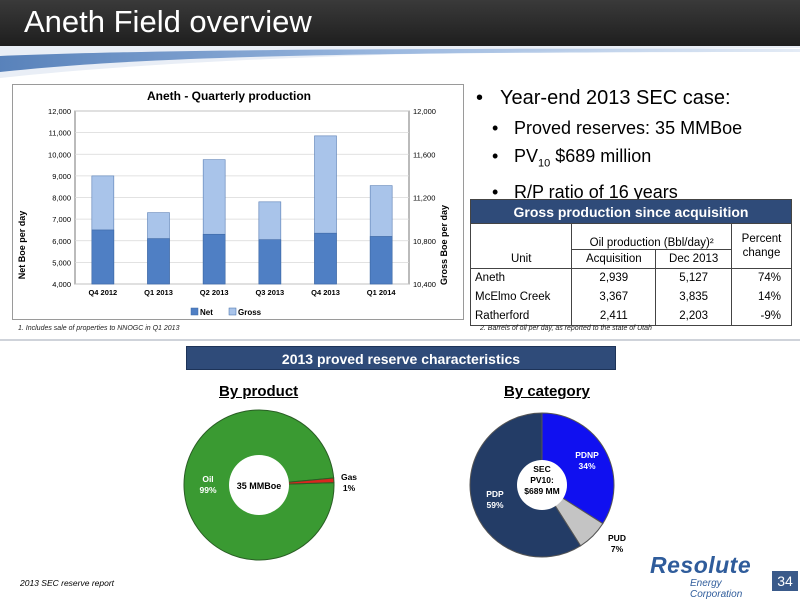  I want to click on x-tick-label: Q2 2013, so click(214, 292).